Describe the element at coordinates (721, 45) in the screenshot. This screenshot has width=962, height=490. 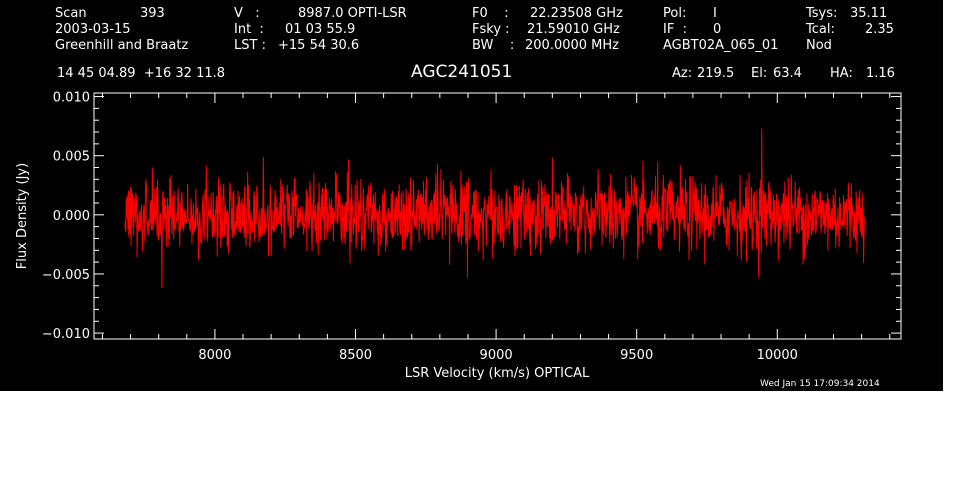
I see `project-id: AGBT02A_065_01` at that location.